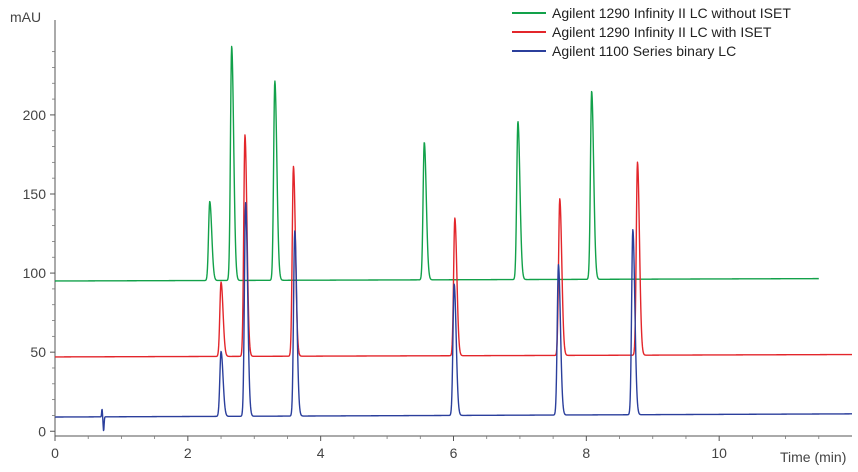  I want to click on x-tick-label: 4, so click(321, 453).